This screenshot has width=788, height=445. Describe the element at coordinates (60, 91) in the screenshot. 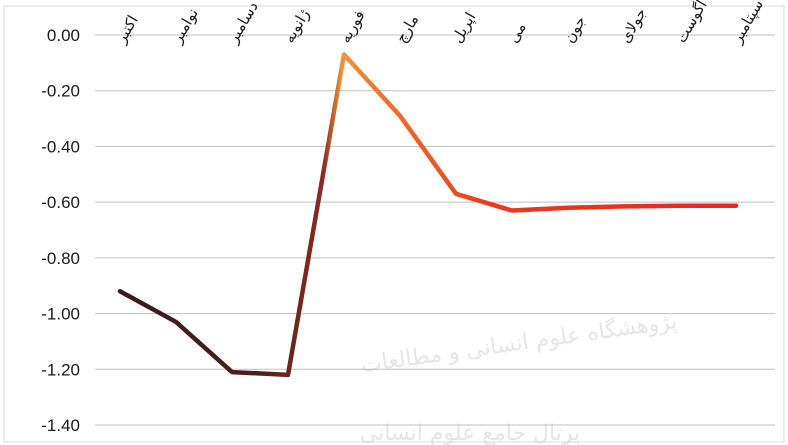

I see `y-tick-label: -0.20` at that location.